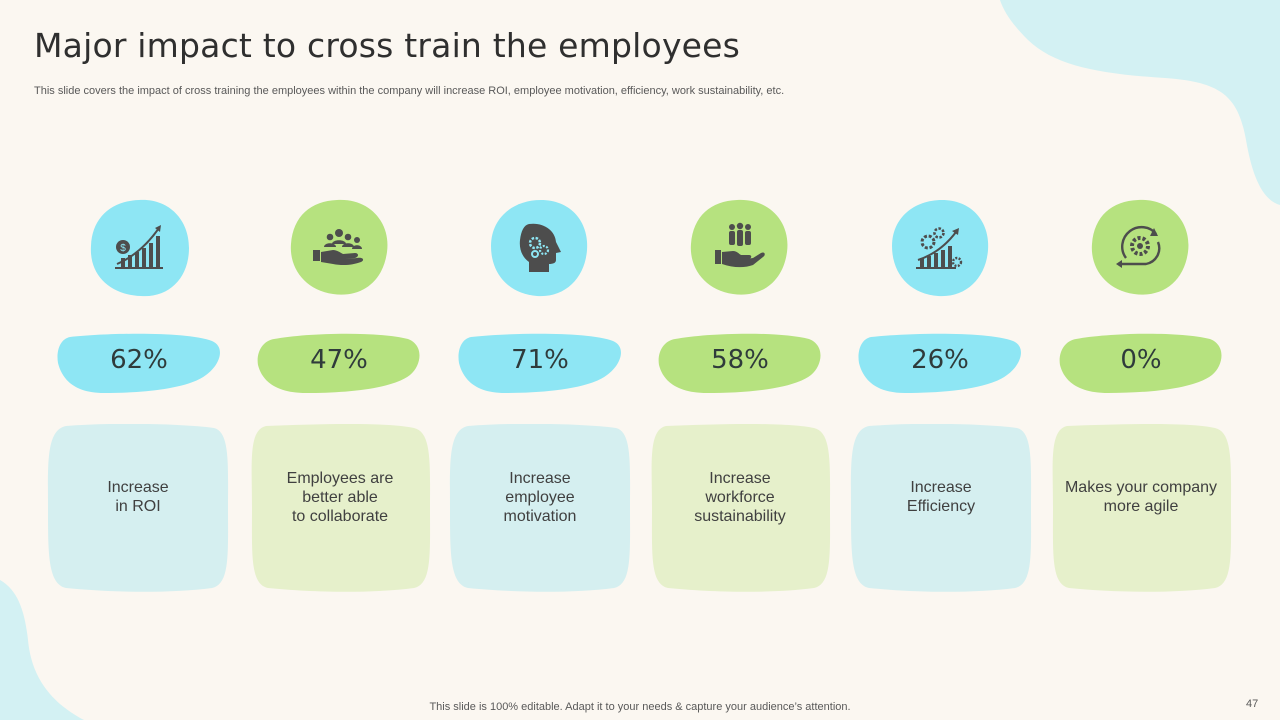 The image size is (1280, 720). I want to click on percent-value: 71%, so click(540, 360).